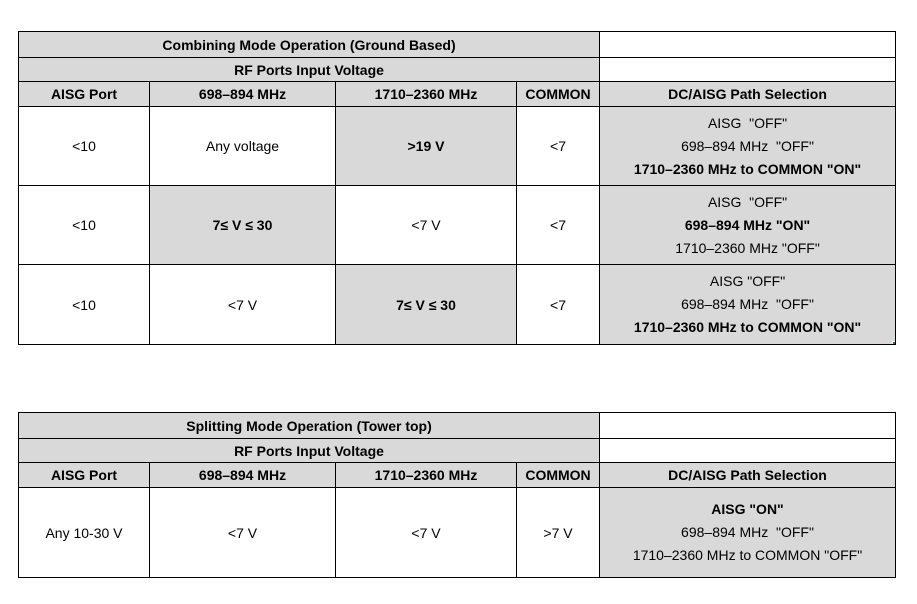 This screenshot has width=917, height=604. What do you see at coordinates (309, 44) in the screenshot?
I see `table1-title: Combining Mode Operation (Ground Based)` at bounding box center [309, 44].